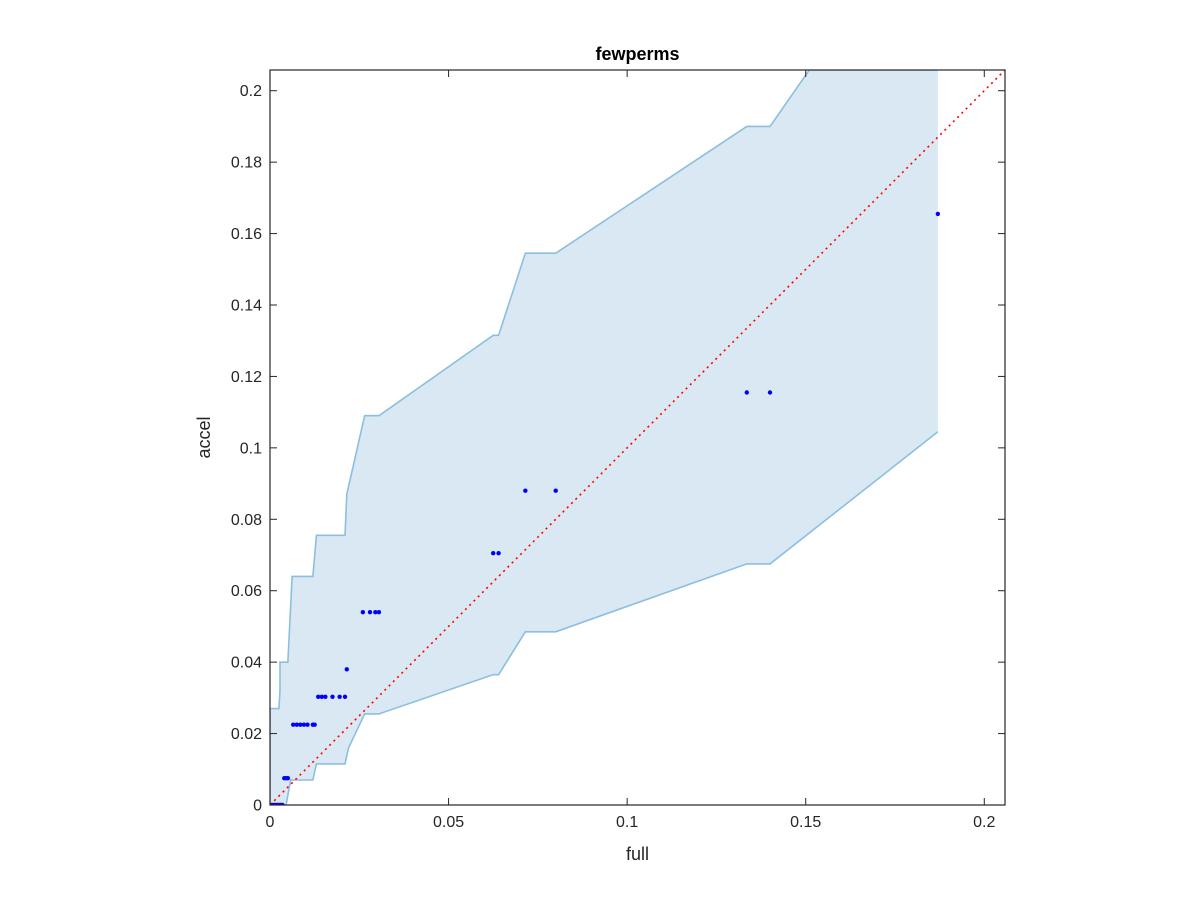  Describe the element at coordinates (984, 822) in the screenshot. I see `x-tick-label: 0.2` at that location.